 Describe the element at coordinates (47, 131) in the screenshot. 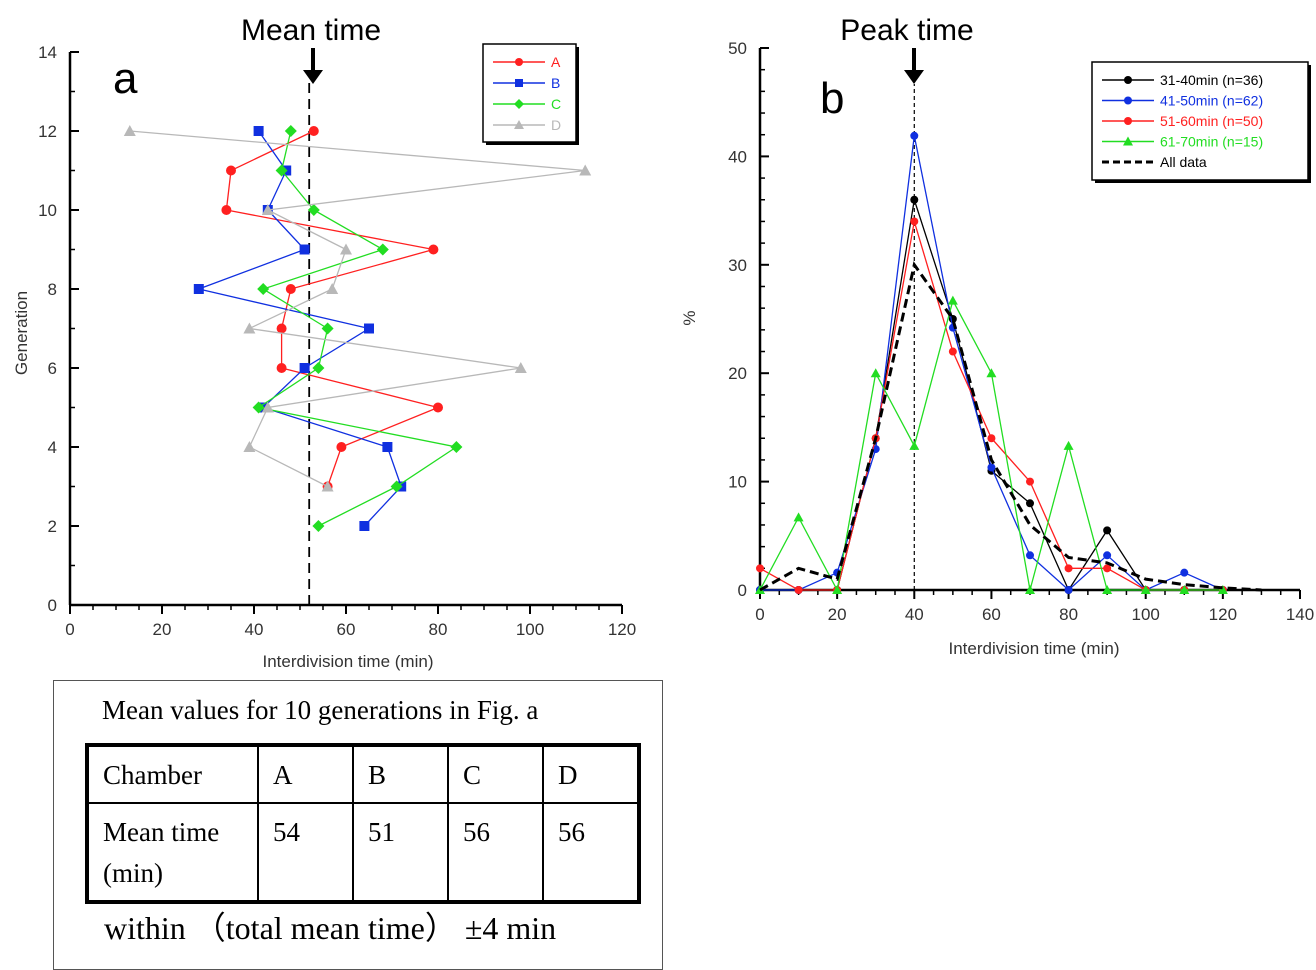

I see `y-tick-label: 12` at that location.